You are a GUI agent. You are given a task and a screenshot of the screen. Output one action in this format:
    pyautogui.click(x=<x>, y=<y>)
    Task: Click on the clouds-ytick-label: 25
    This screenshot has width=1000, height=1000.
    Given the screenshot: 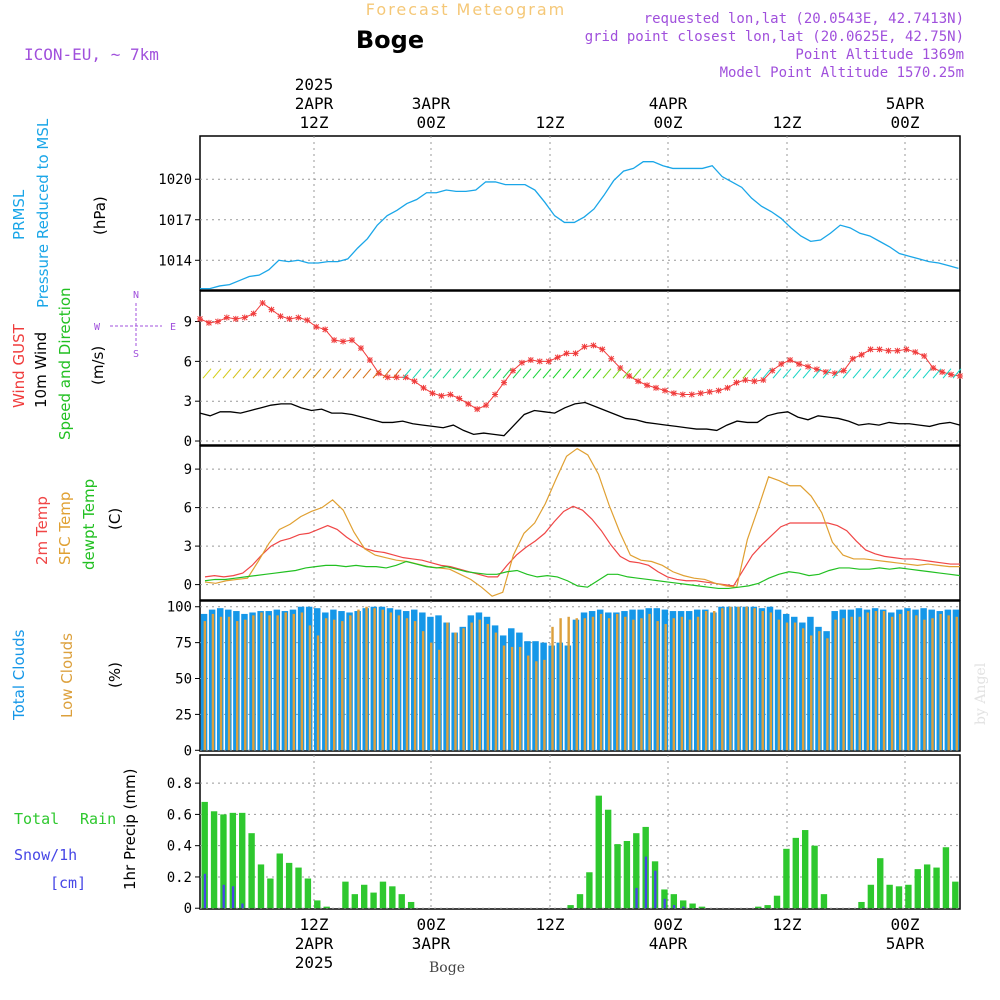 What is the action you would take?
    pyautogui.click(x=183, y=715)
    